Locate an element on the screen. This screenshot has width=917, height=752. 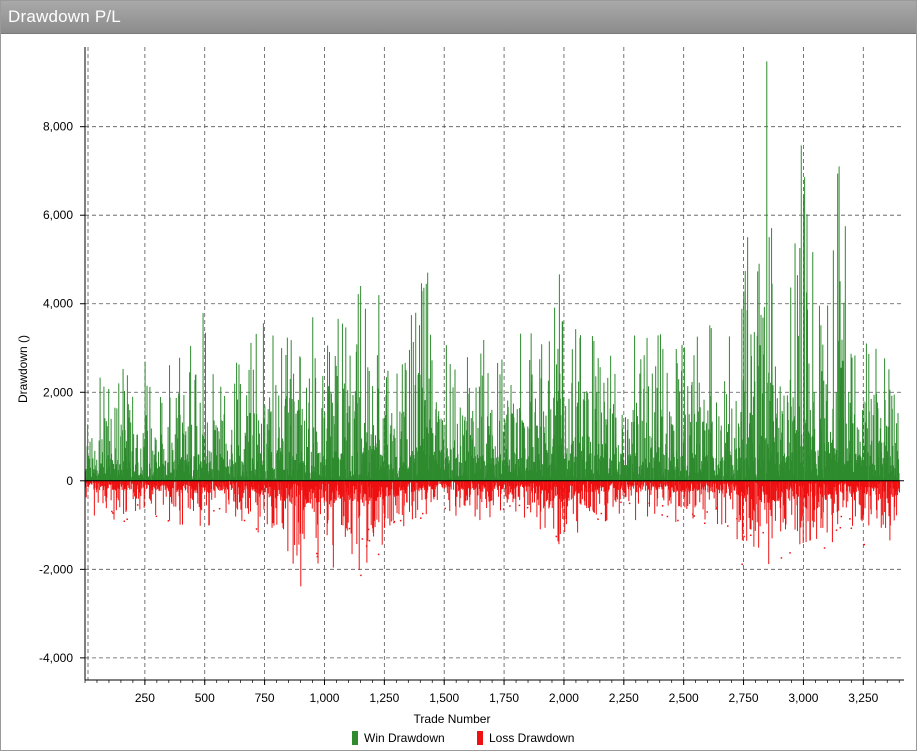
x-tick-label: 1,500 is located at coordinates (444, 698).